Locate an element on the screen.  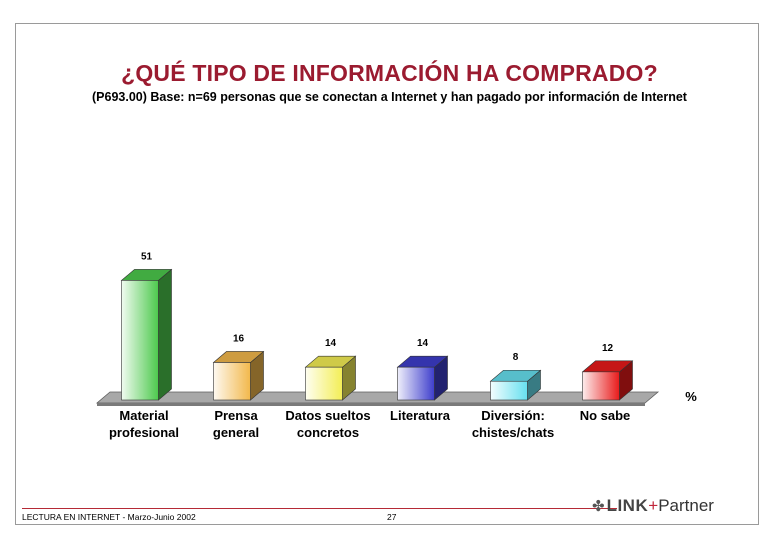
footer-divider is located at coordinates (319, 508).